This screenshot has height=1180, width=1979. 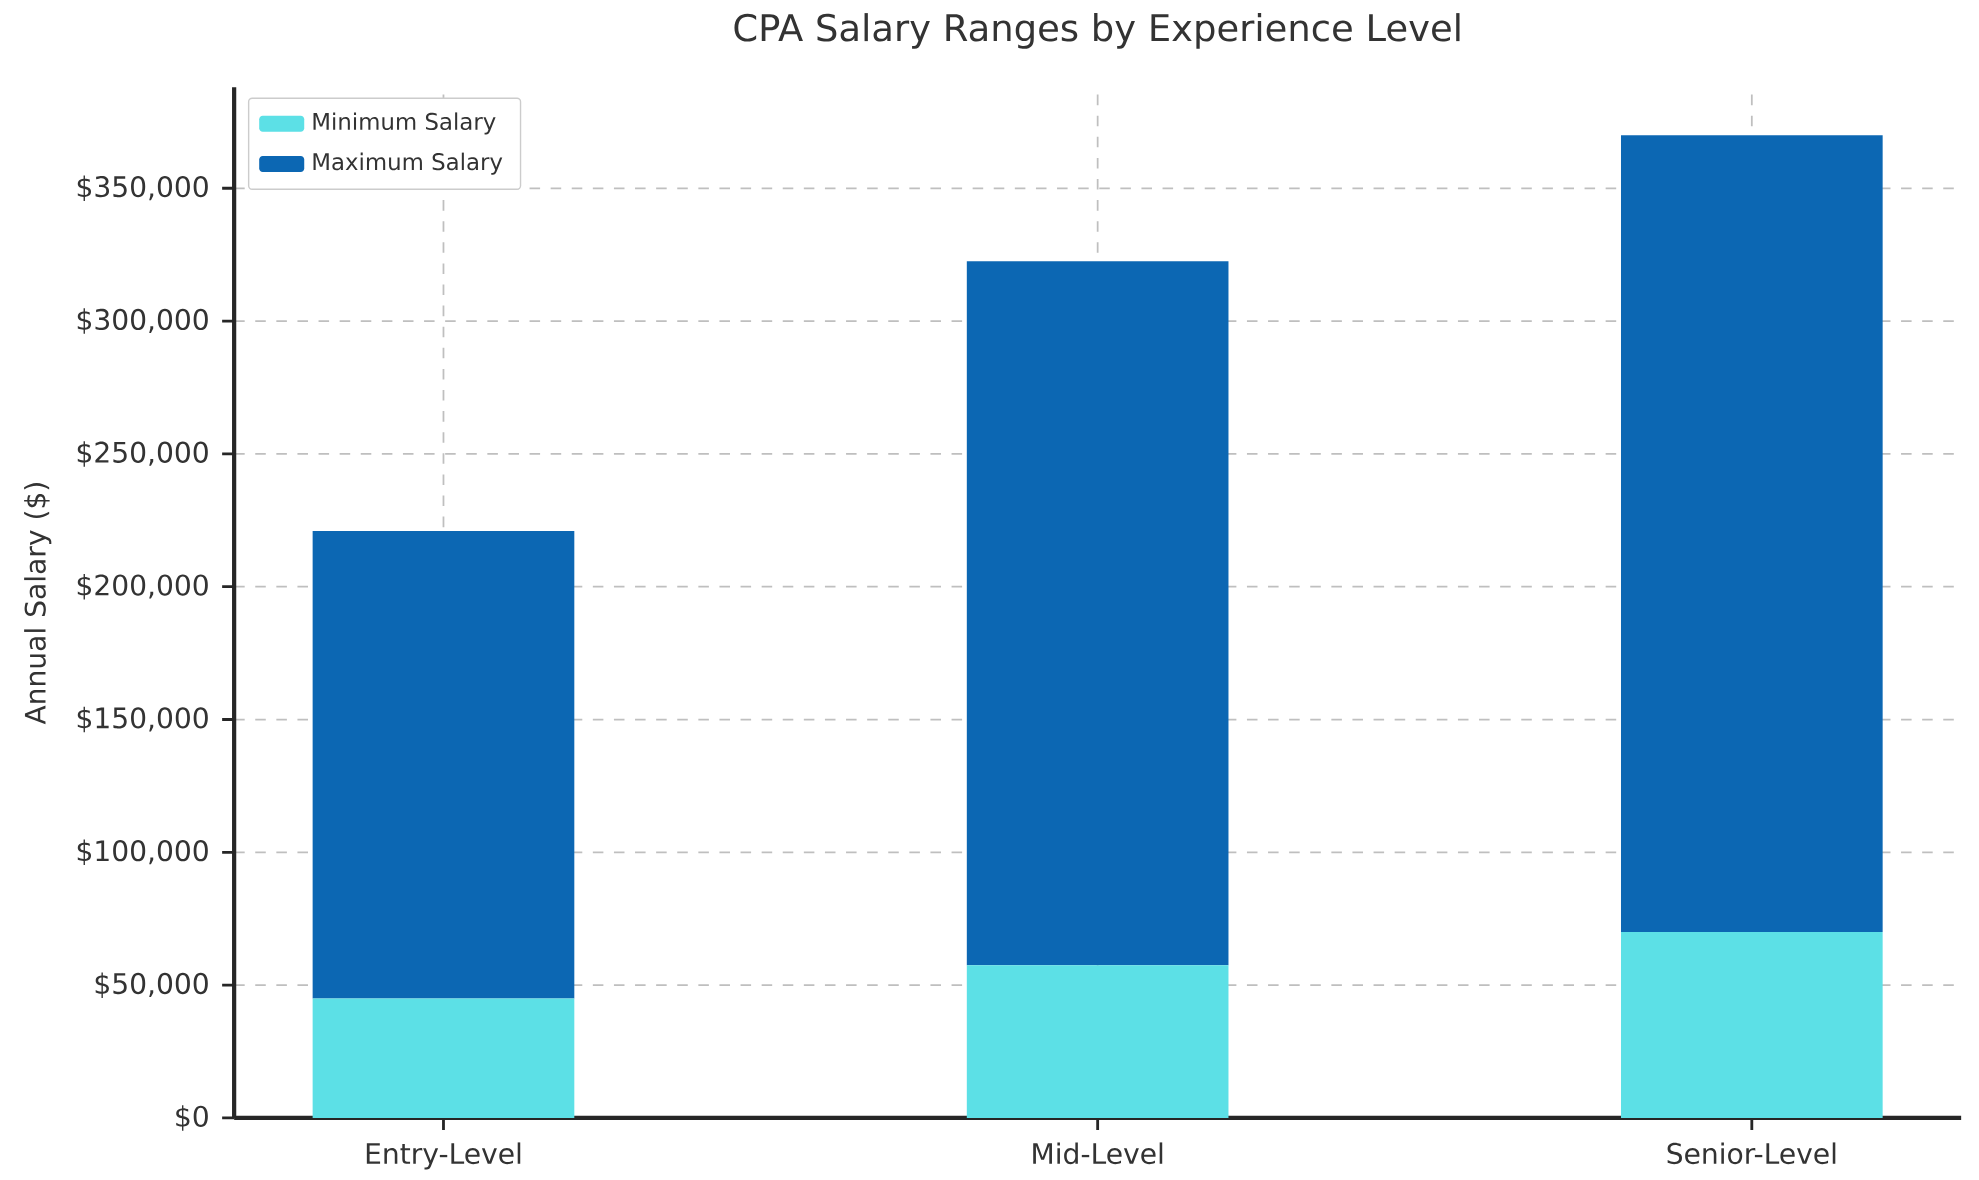 I want to click on y-tick-label: $50,000, so click(x=151, y=985).